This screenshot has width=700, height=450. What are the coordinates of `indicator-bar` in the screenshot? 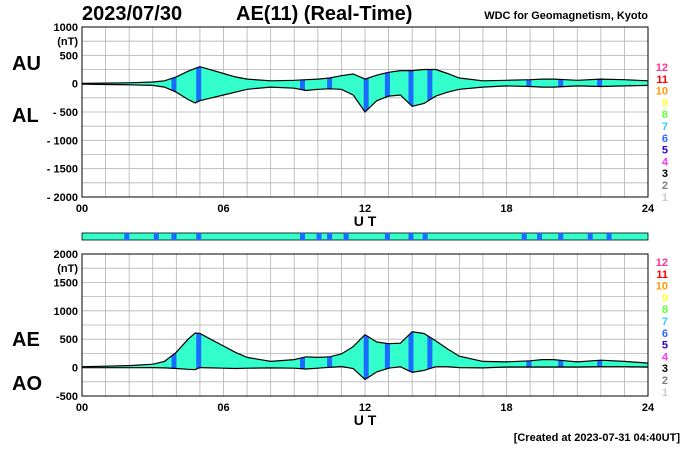 It's located at (365, 236).